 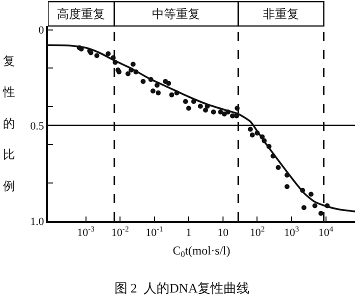 What do you see at coordinates (223, 232) in the screenshot?
I see `x-tick-label: 10` at bounding box center [223, 232].